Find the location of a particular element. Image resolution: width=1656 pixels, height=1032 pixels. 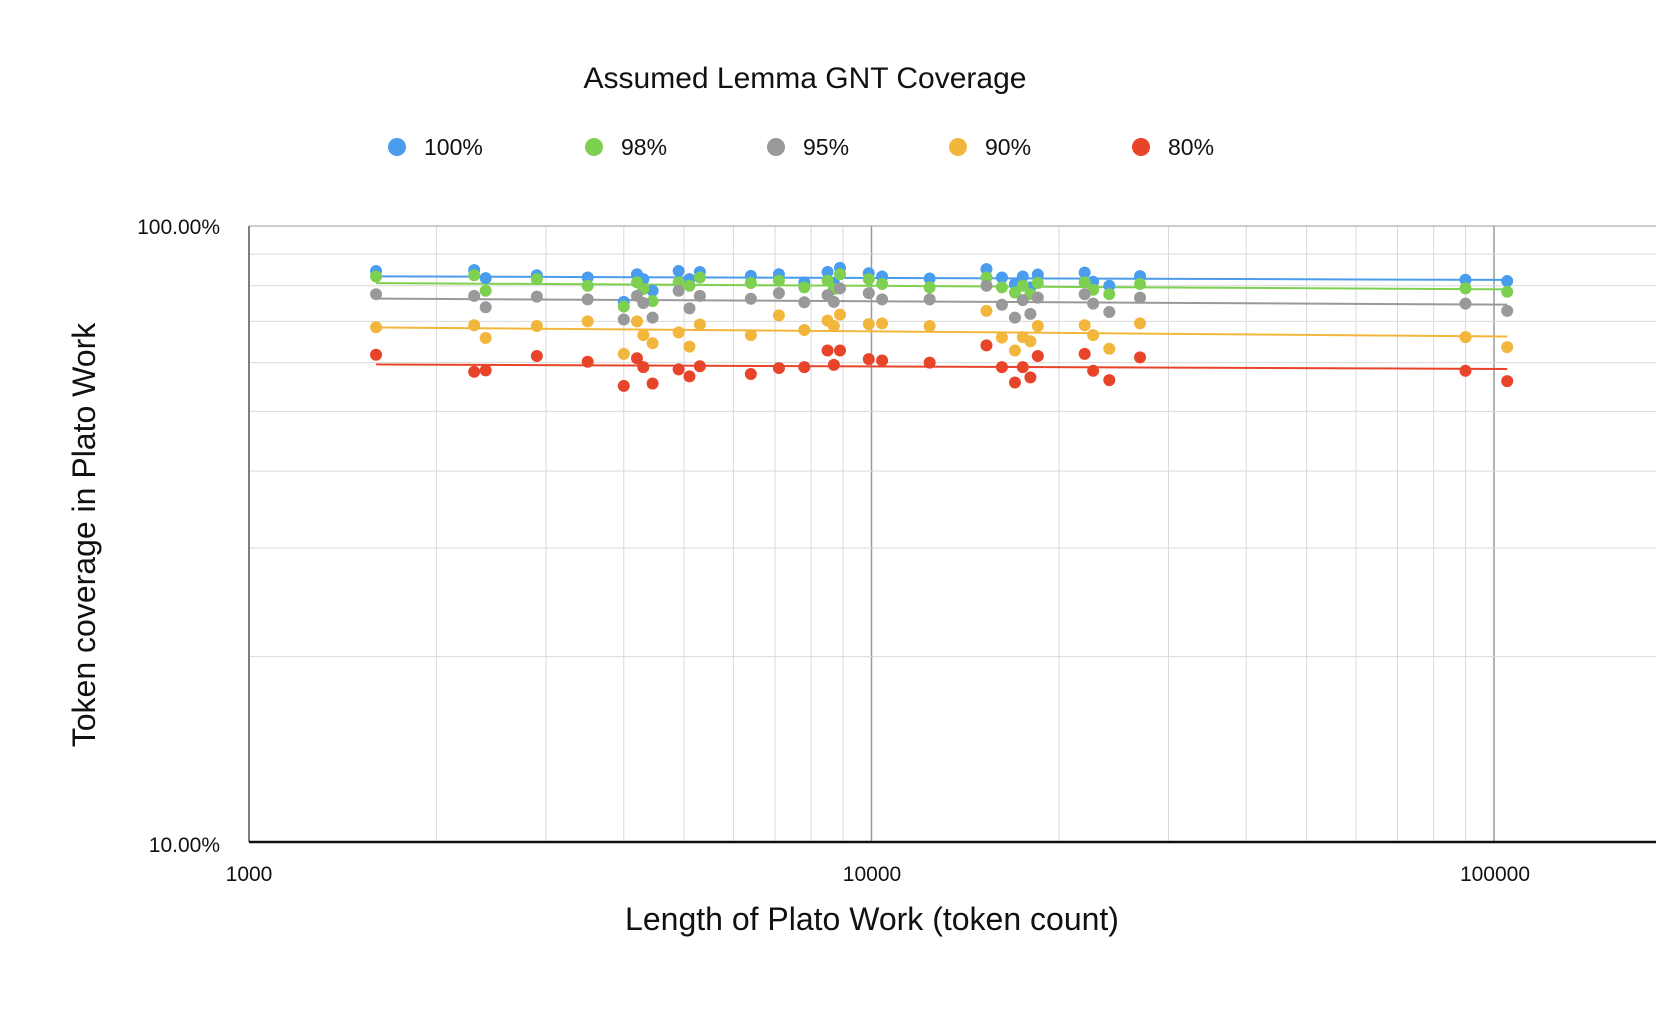

legend-marker-100% is located at coordinates (397, 147).